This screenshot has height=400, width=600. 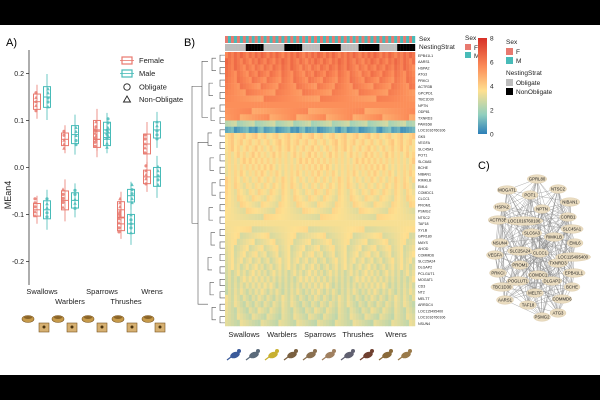 I want to click on group-label: Wrens, so click(x=152, y=291).